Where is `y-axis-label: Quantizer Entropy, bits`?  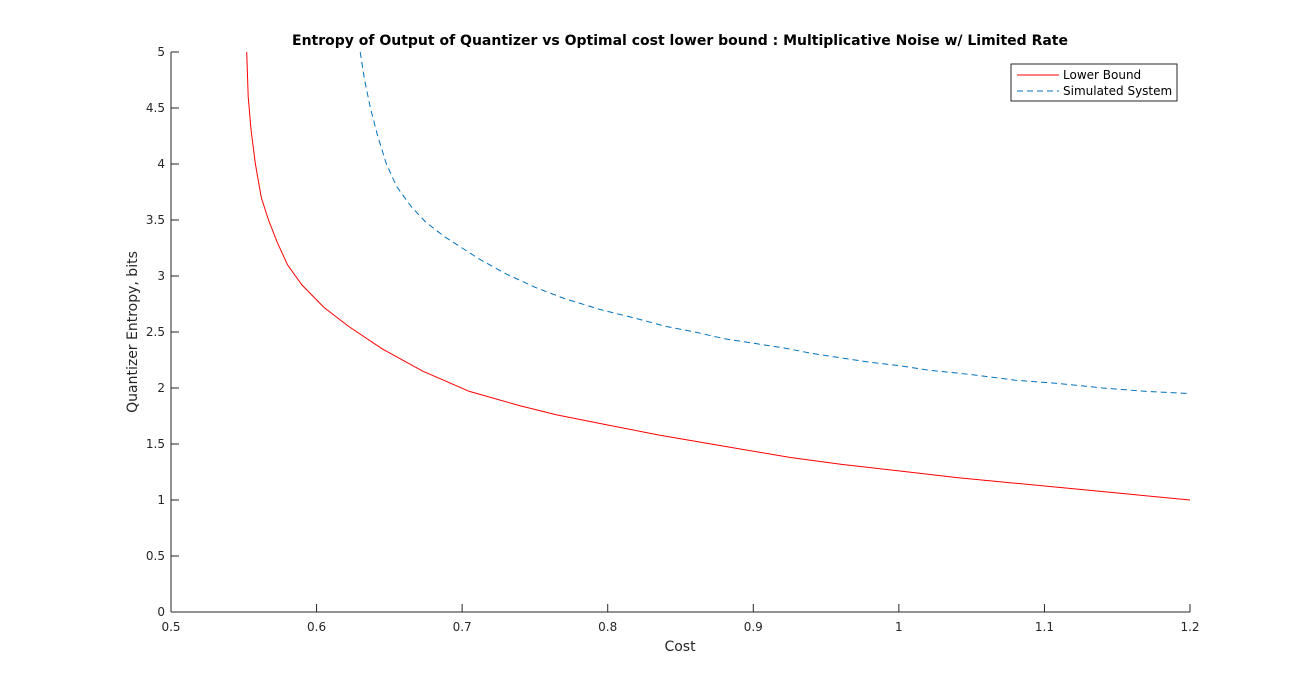 y-axis-label: Quantizer Entropy, bits is located at coordinates (133, 332).